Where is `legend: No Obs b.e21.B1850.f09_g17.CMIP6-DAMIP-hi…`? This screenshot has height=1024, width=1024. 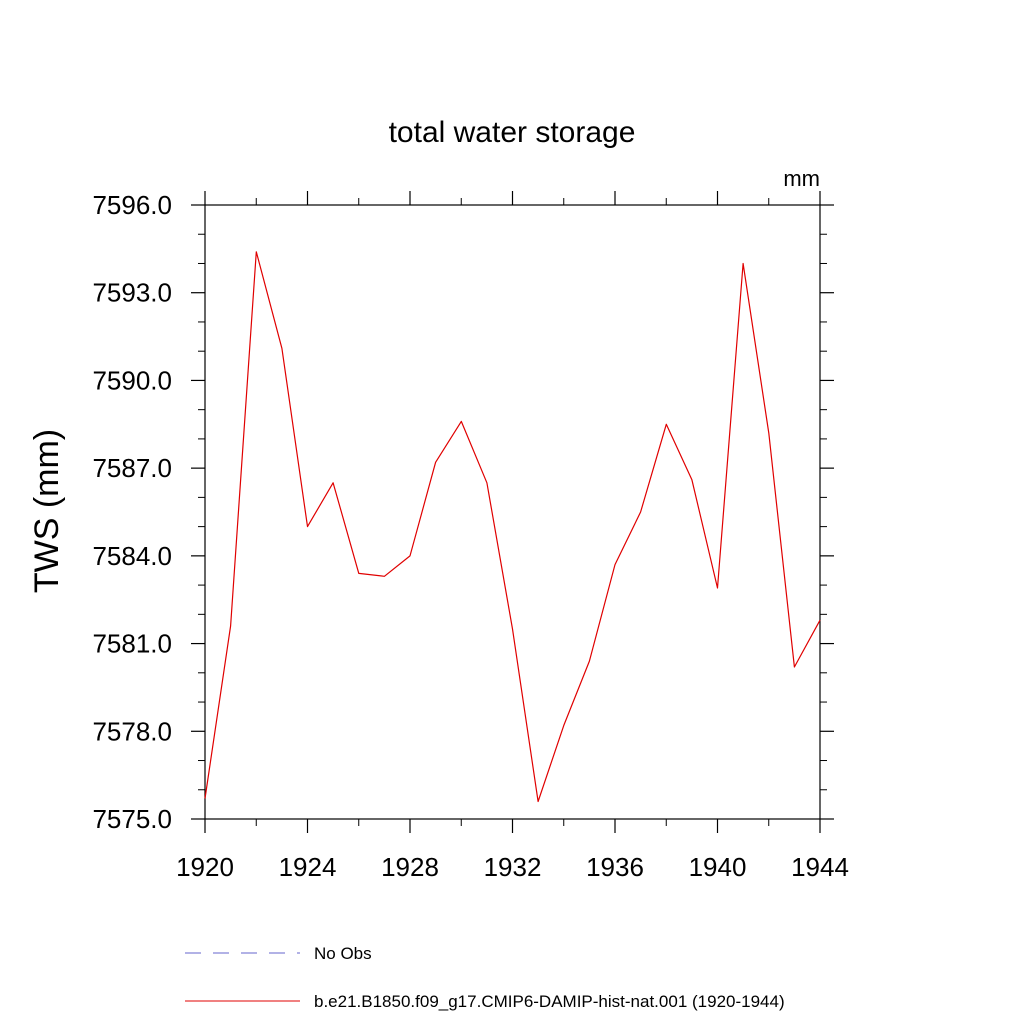 legend: No Obs b.e21.B1850.f09_g17.CMIP6-DAMIP-hi… is located at coordinates (485, 977).